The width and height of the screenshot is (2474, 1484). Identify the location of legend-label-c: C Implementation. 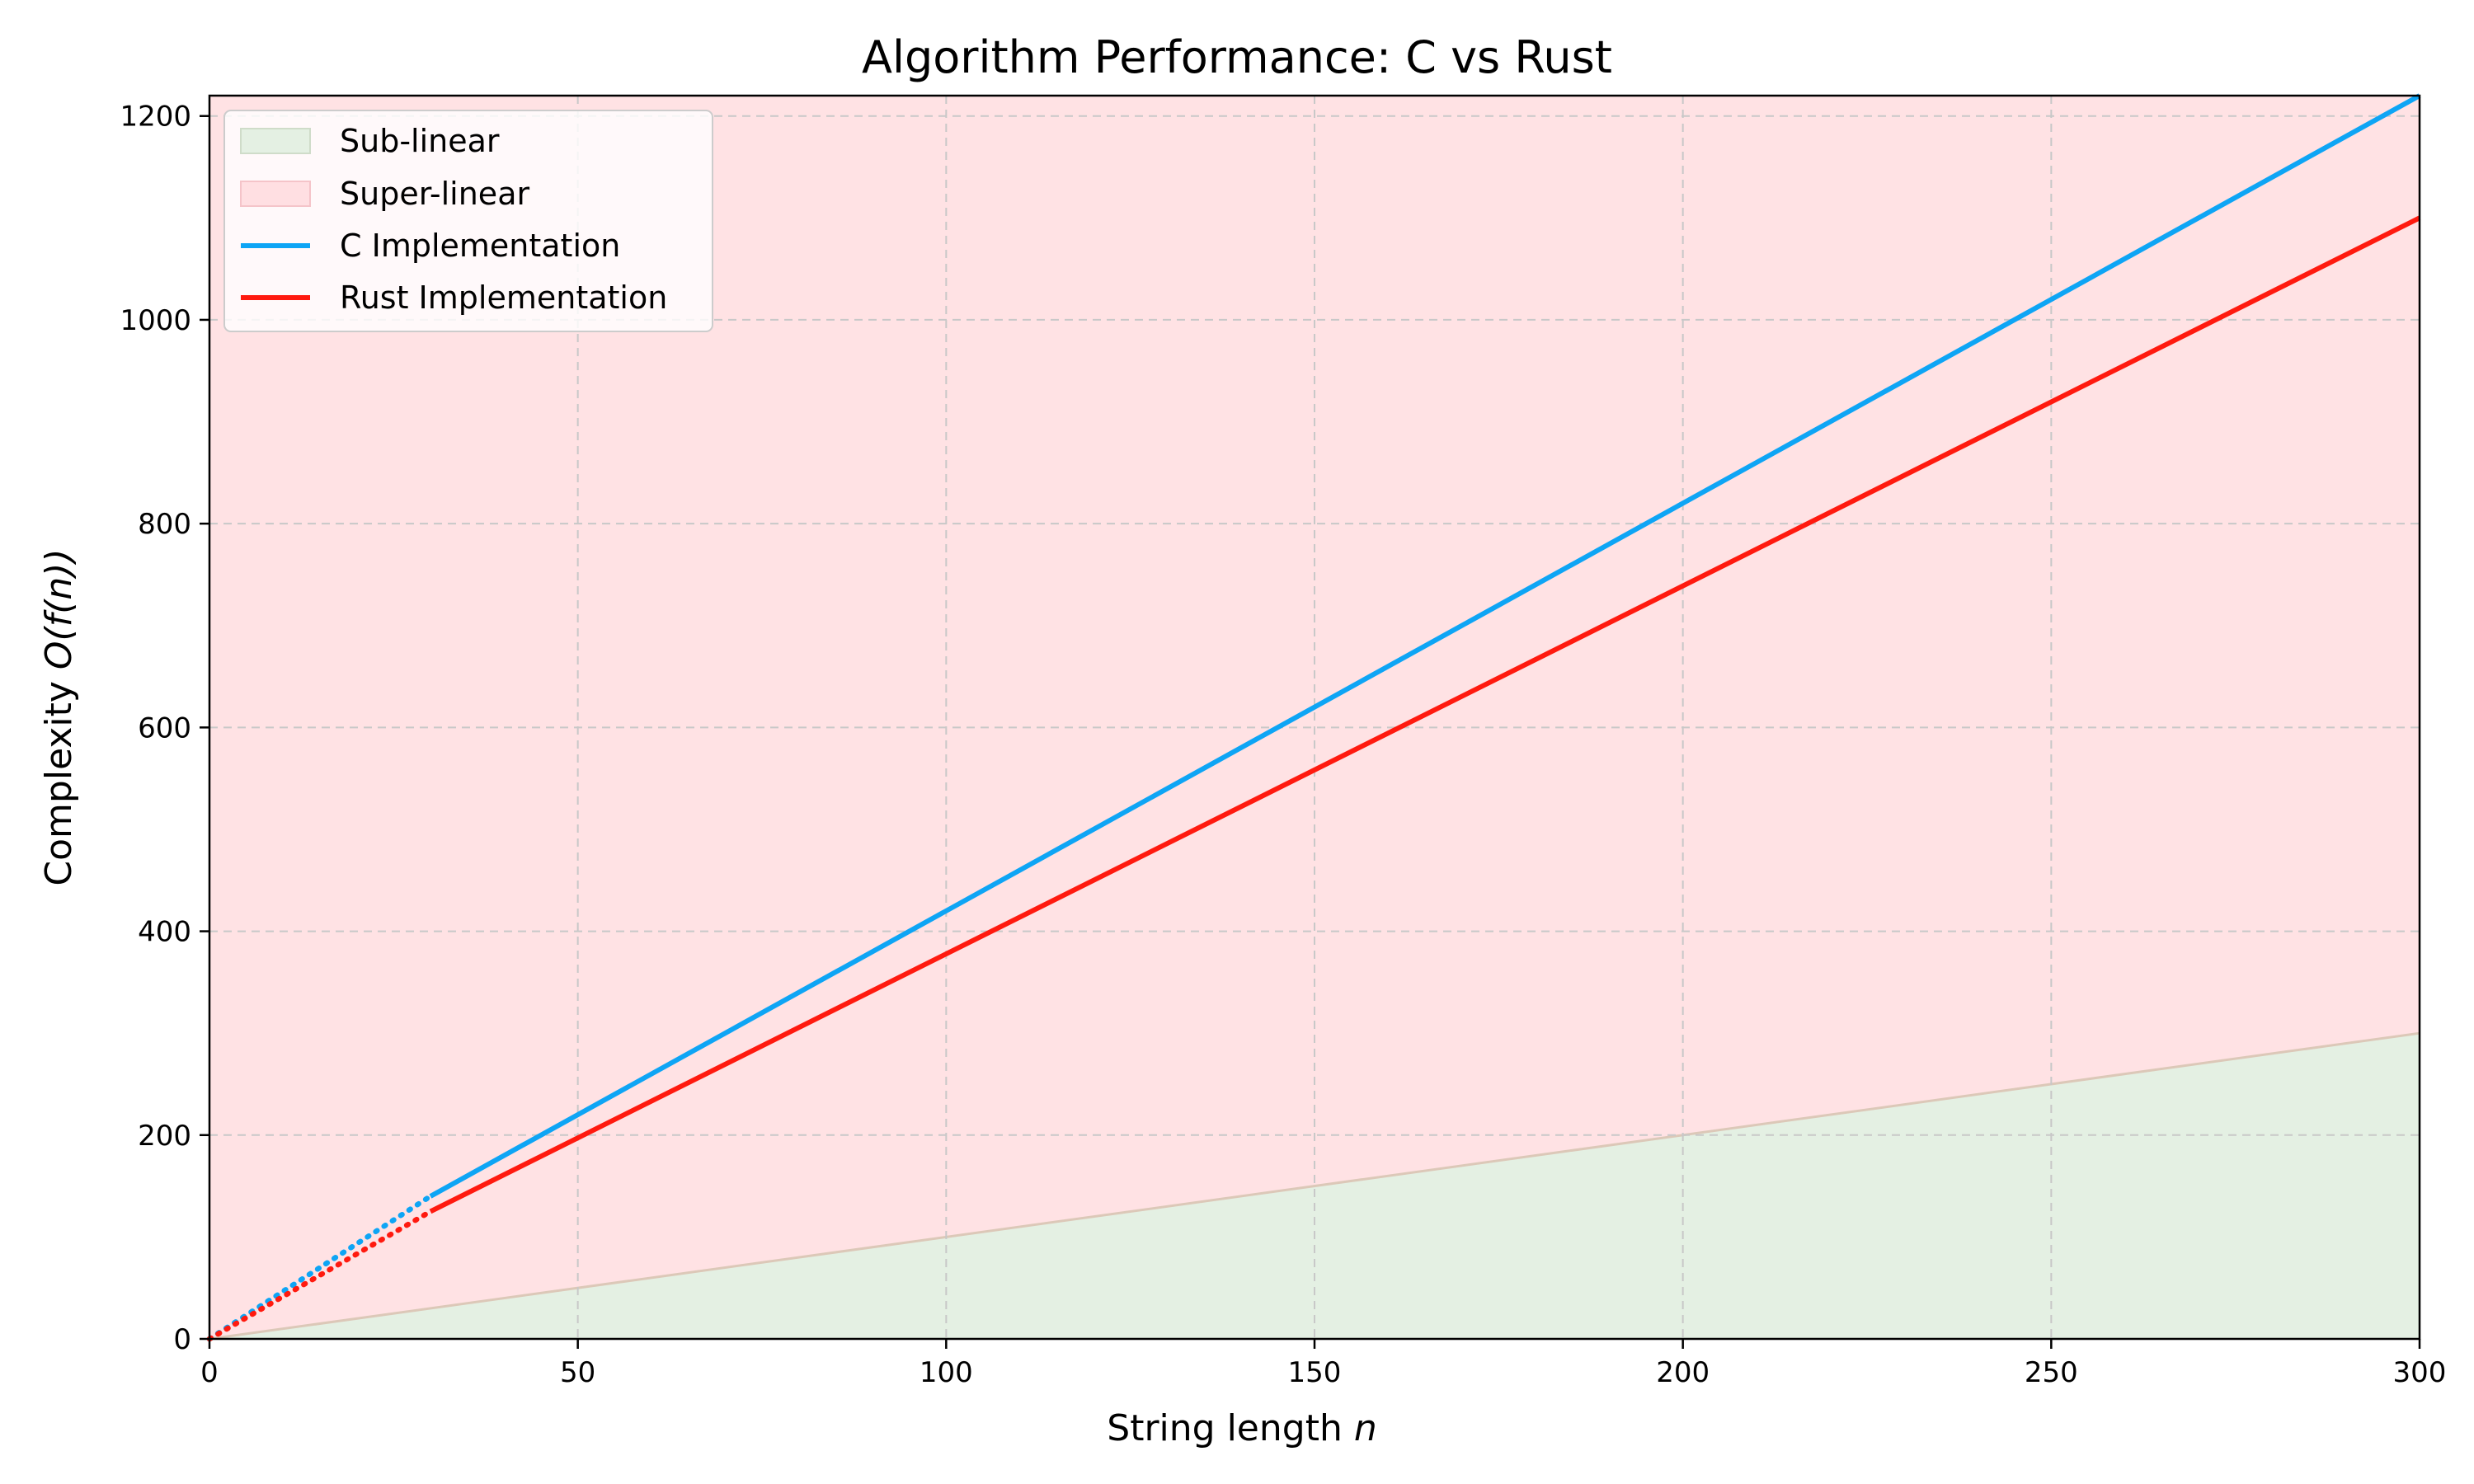
(480, 246).